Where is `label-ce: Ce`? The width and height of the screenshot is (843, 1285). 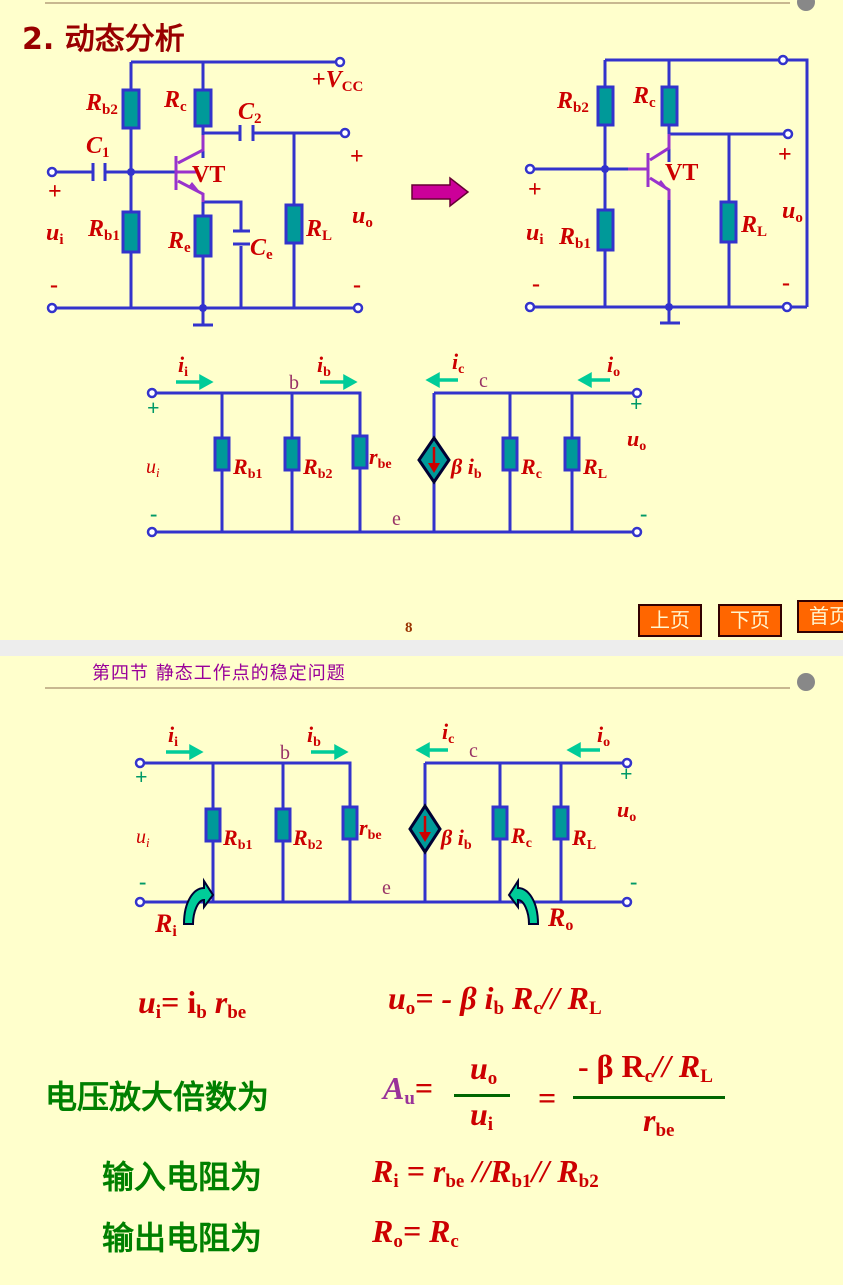 label-ce: Ce is located at coordinates (261, 249).